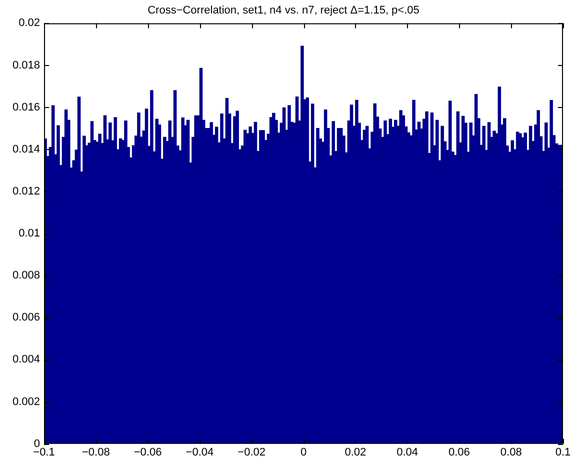 The width and height of the screenshot is (577, 461). Describe the element at coordinates (252, 452) in the screenshot. I see `x-tick-label: −0.02` at that location.